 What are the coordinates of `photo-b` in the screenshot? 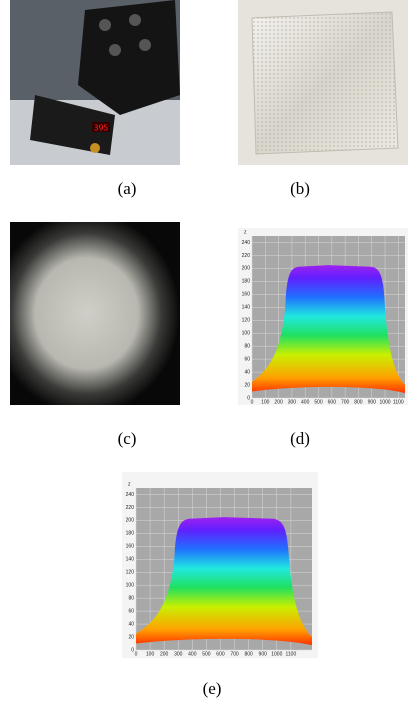 It's located at (323, 82).